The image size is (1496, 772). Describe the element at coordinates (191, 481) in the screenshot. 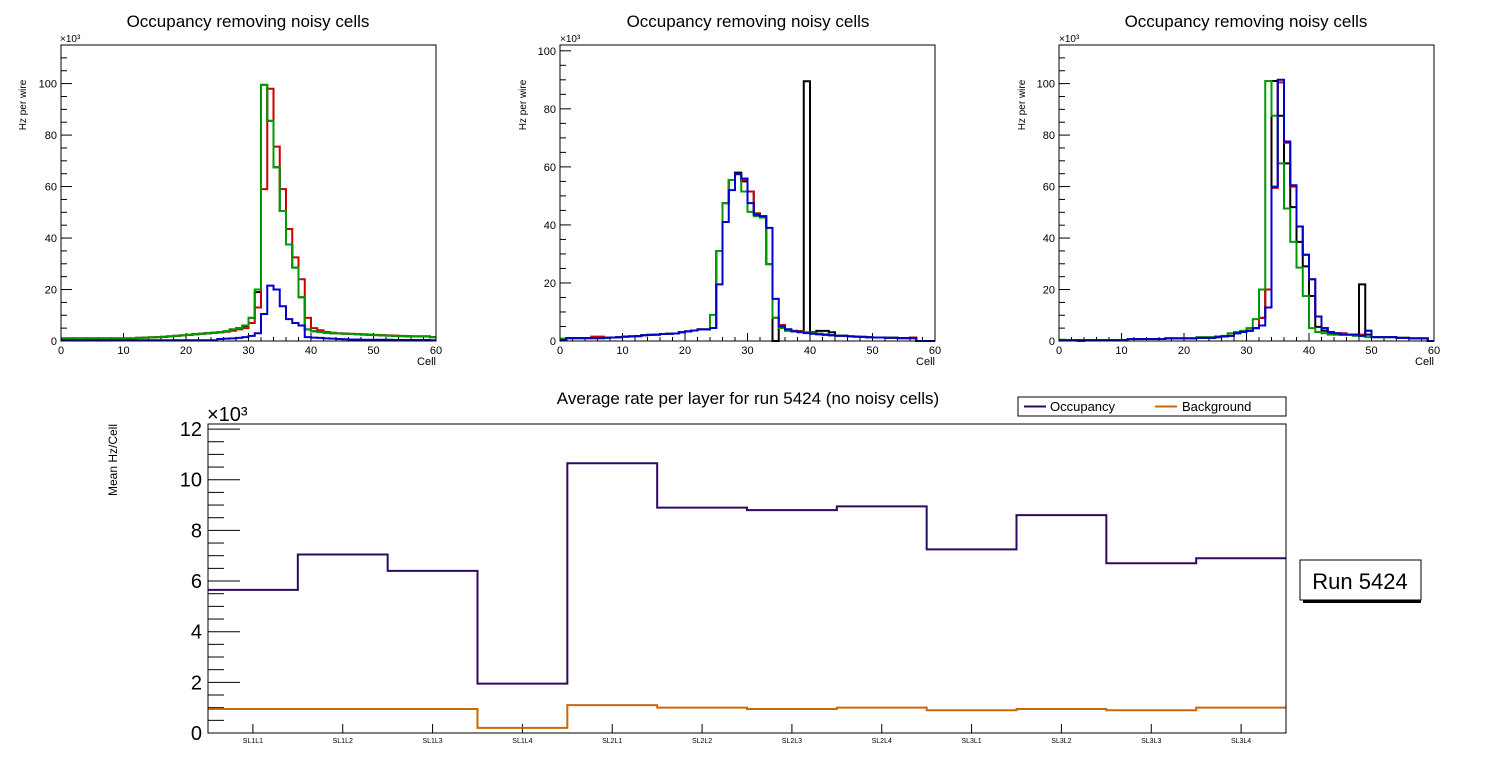

I see `y-tick-label: 10` at that location.